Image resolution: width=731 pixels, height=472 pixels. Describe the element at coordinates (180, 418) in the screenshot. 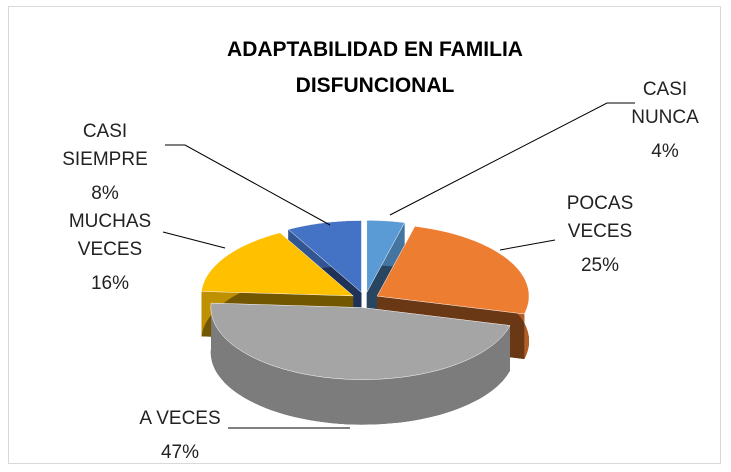

I see `slice-label: A VECES` at that location.